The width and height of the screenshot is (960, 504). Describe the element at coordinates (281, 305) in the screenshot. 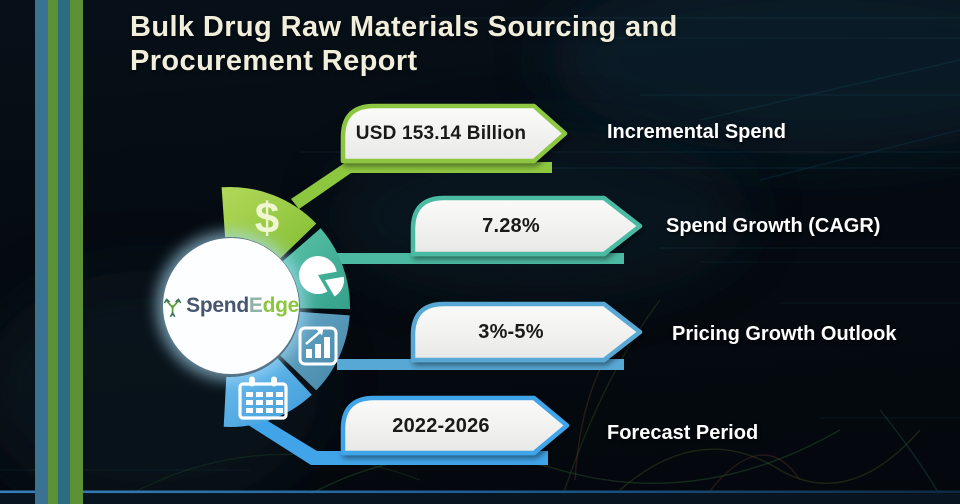

I see `logo-text-dge: dge` at that location.